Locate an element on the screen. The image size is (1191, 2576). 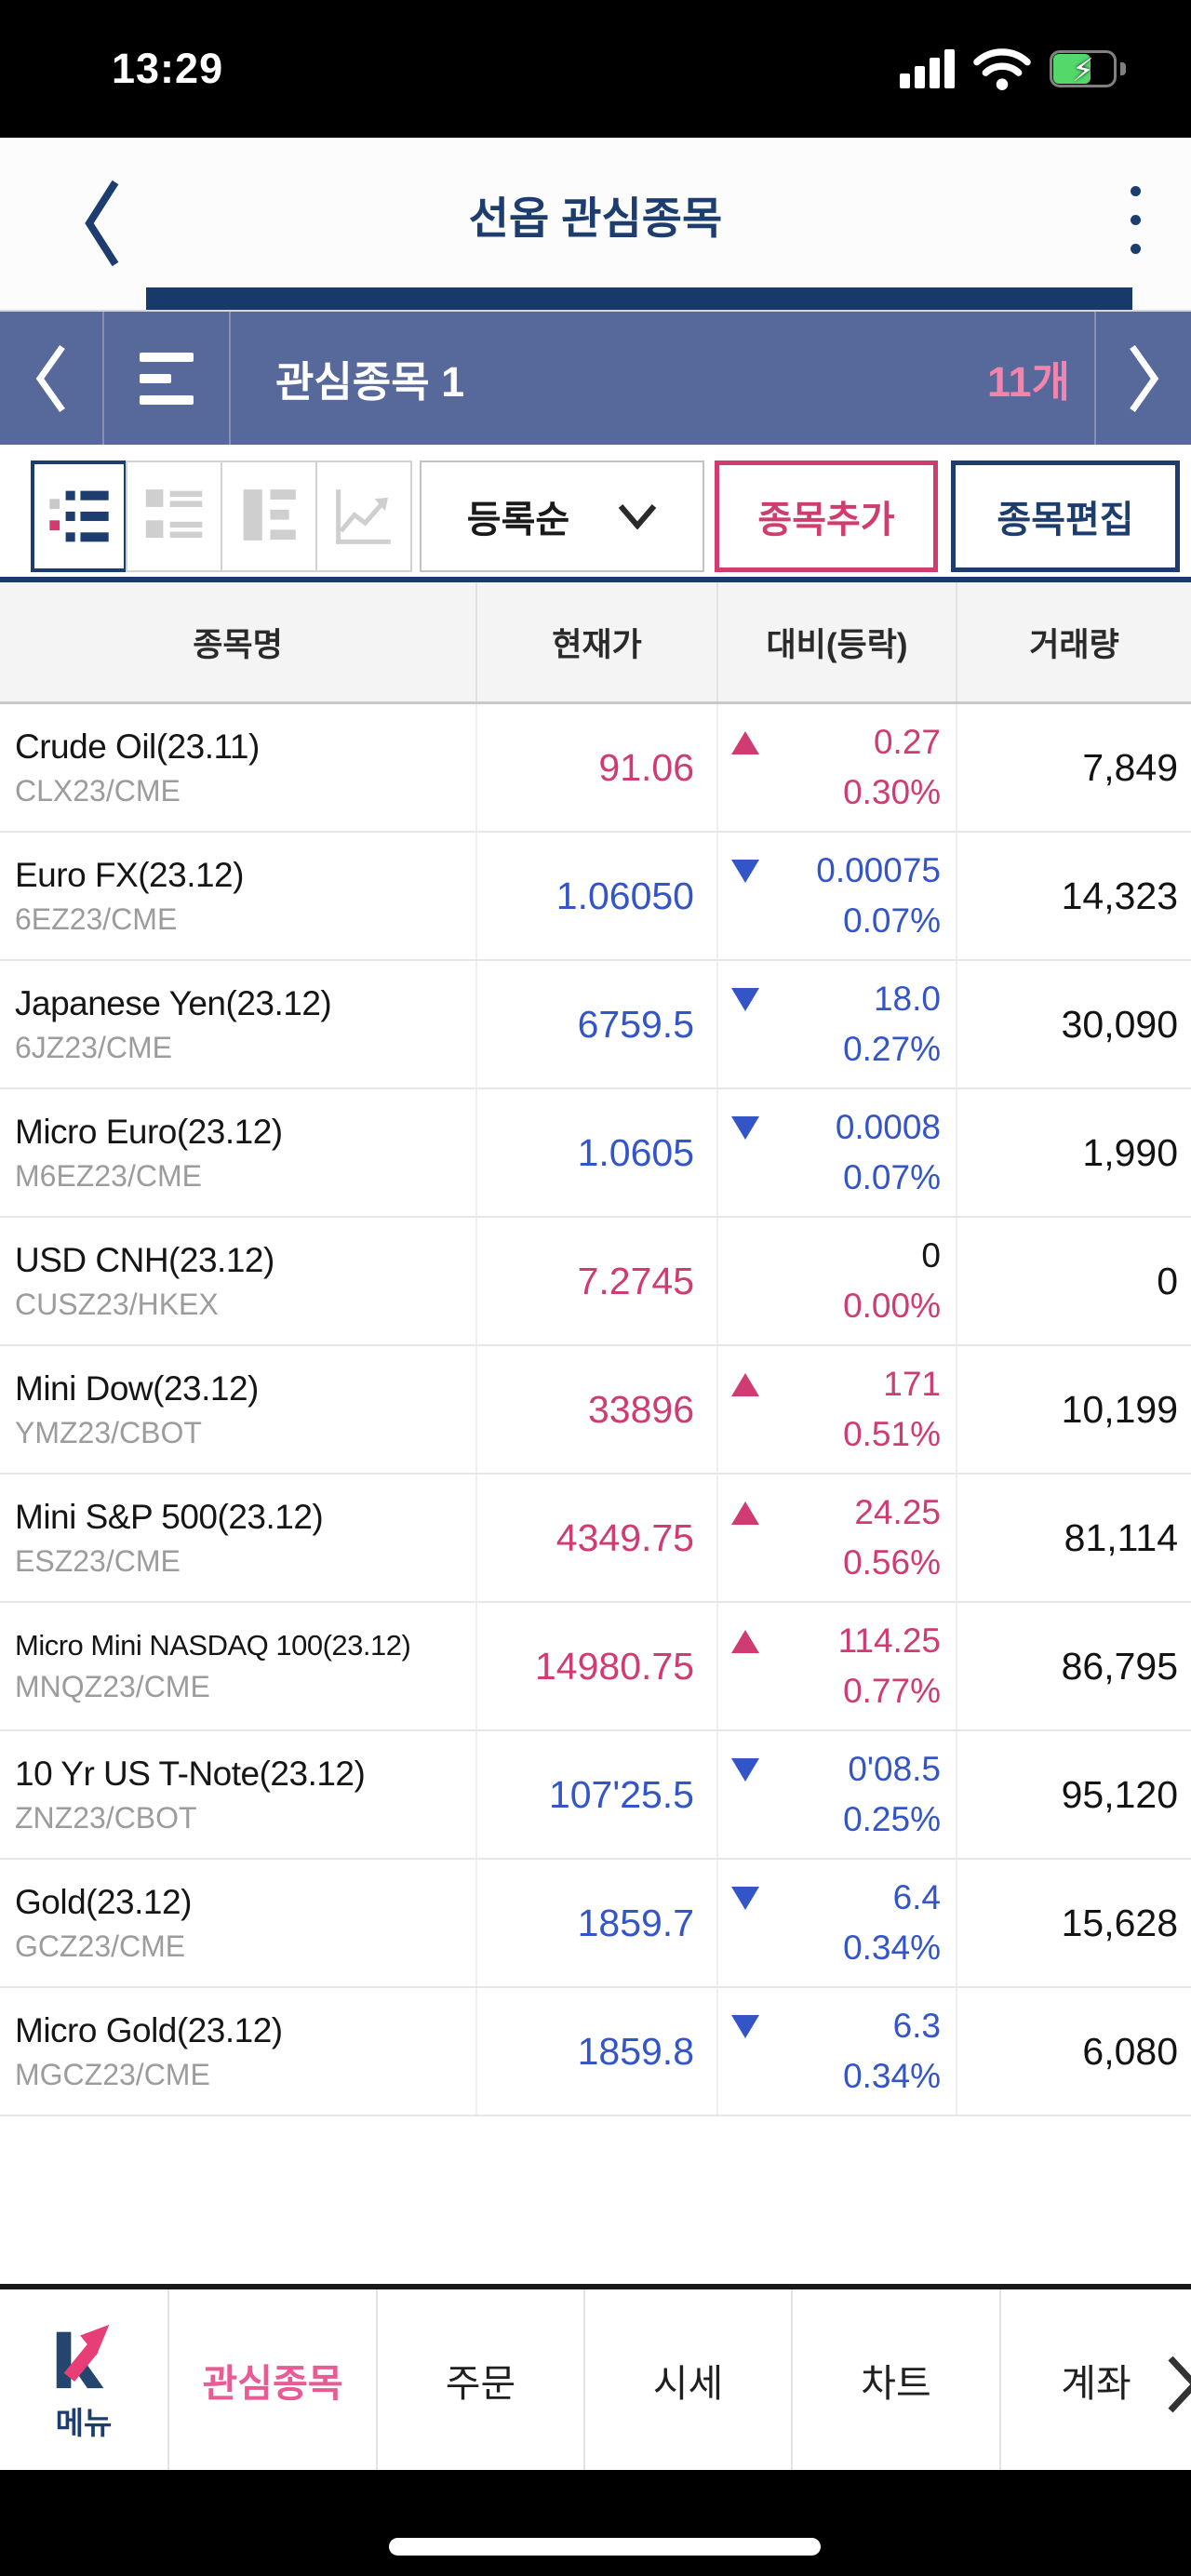
price-cell: 1859.8 is located at coordinates (595, 2051).